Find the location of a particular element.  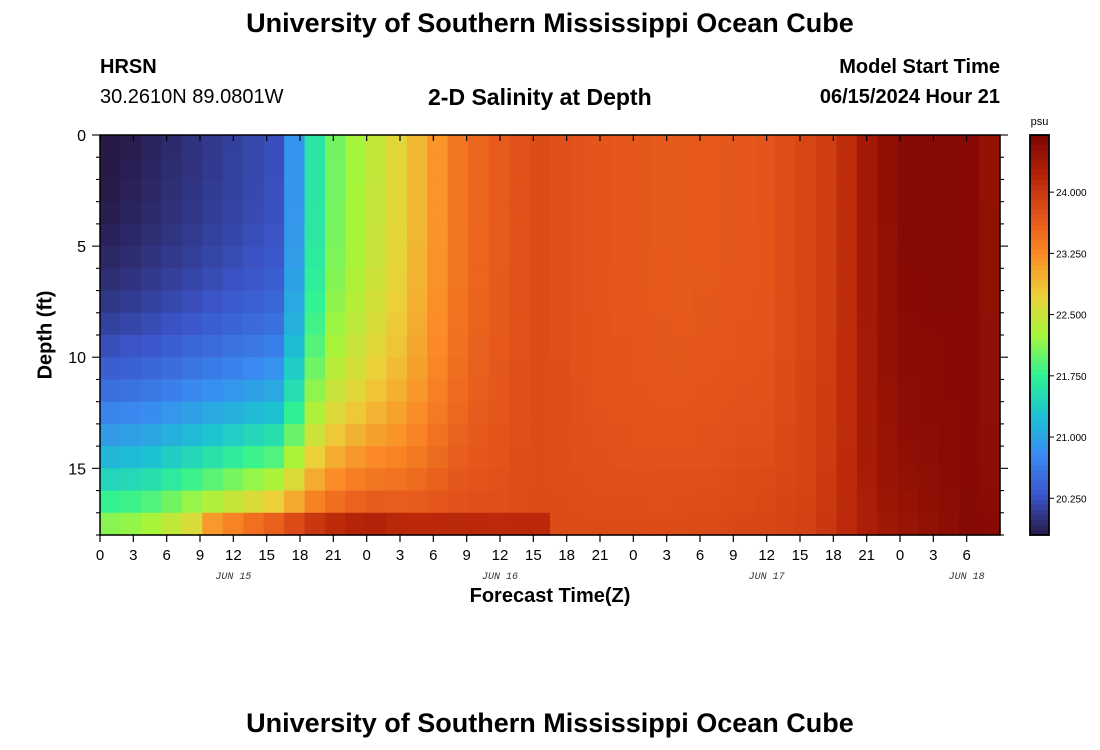

x-tick-label: 0 is located at coordinates (366, 555).